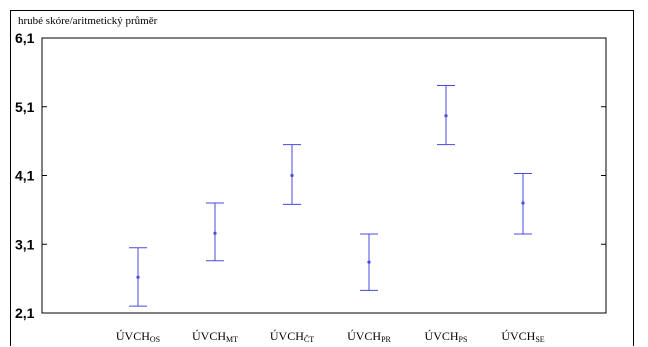 The width and height of the screenshot is (648, 347). Describe the element at coordinates (369, 336) in the screenshot. I see `x-tick-label: ÚVCHPR` at that location.